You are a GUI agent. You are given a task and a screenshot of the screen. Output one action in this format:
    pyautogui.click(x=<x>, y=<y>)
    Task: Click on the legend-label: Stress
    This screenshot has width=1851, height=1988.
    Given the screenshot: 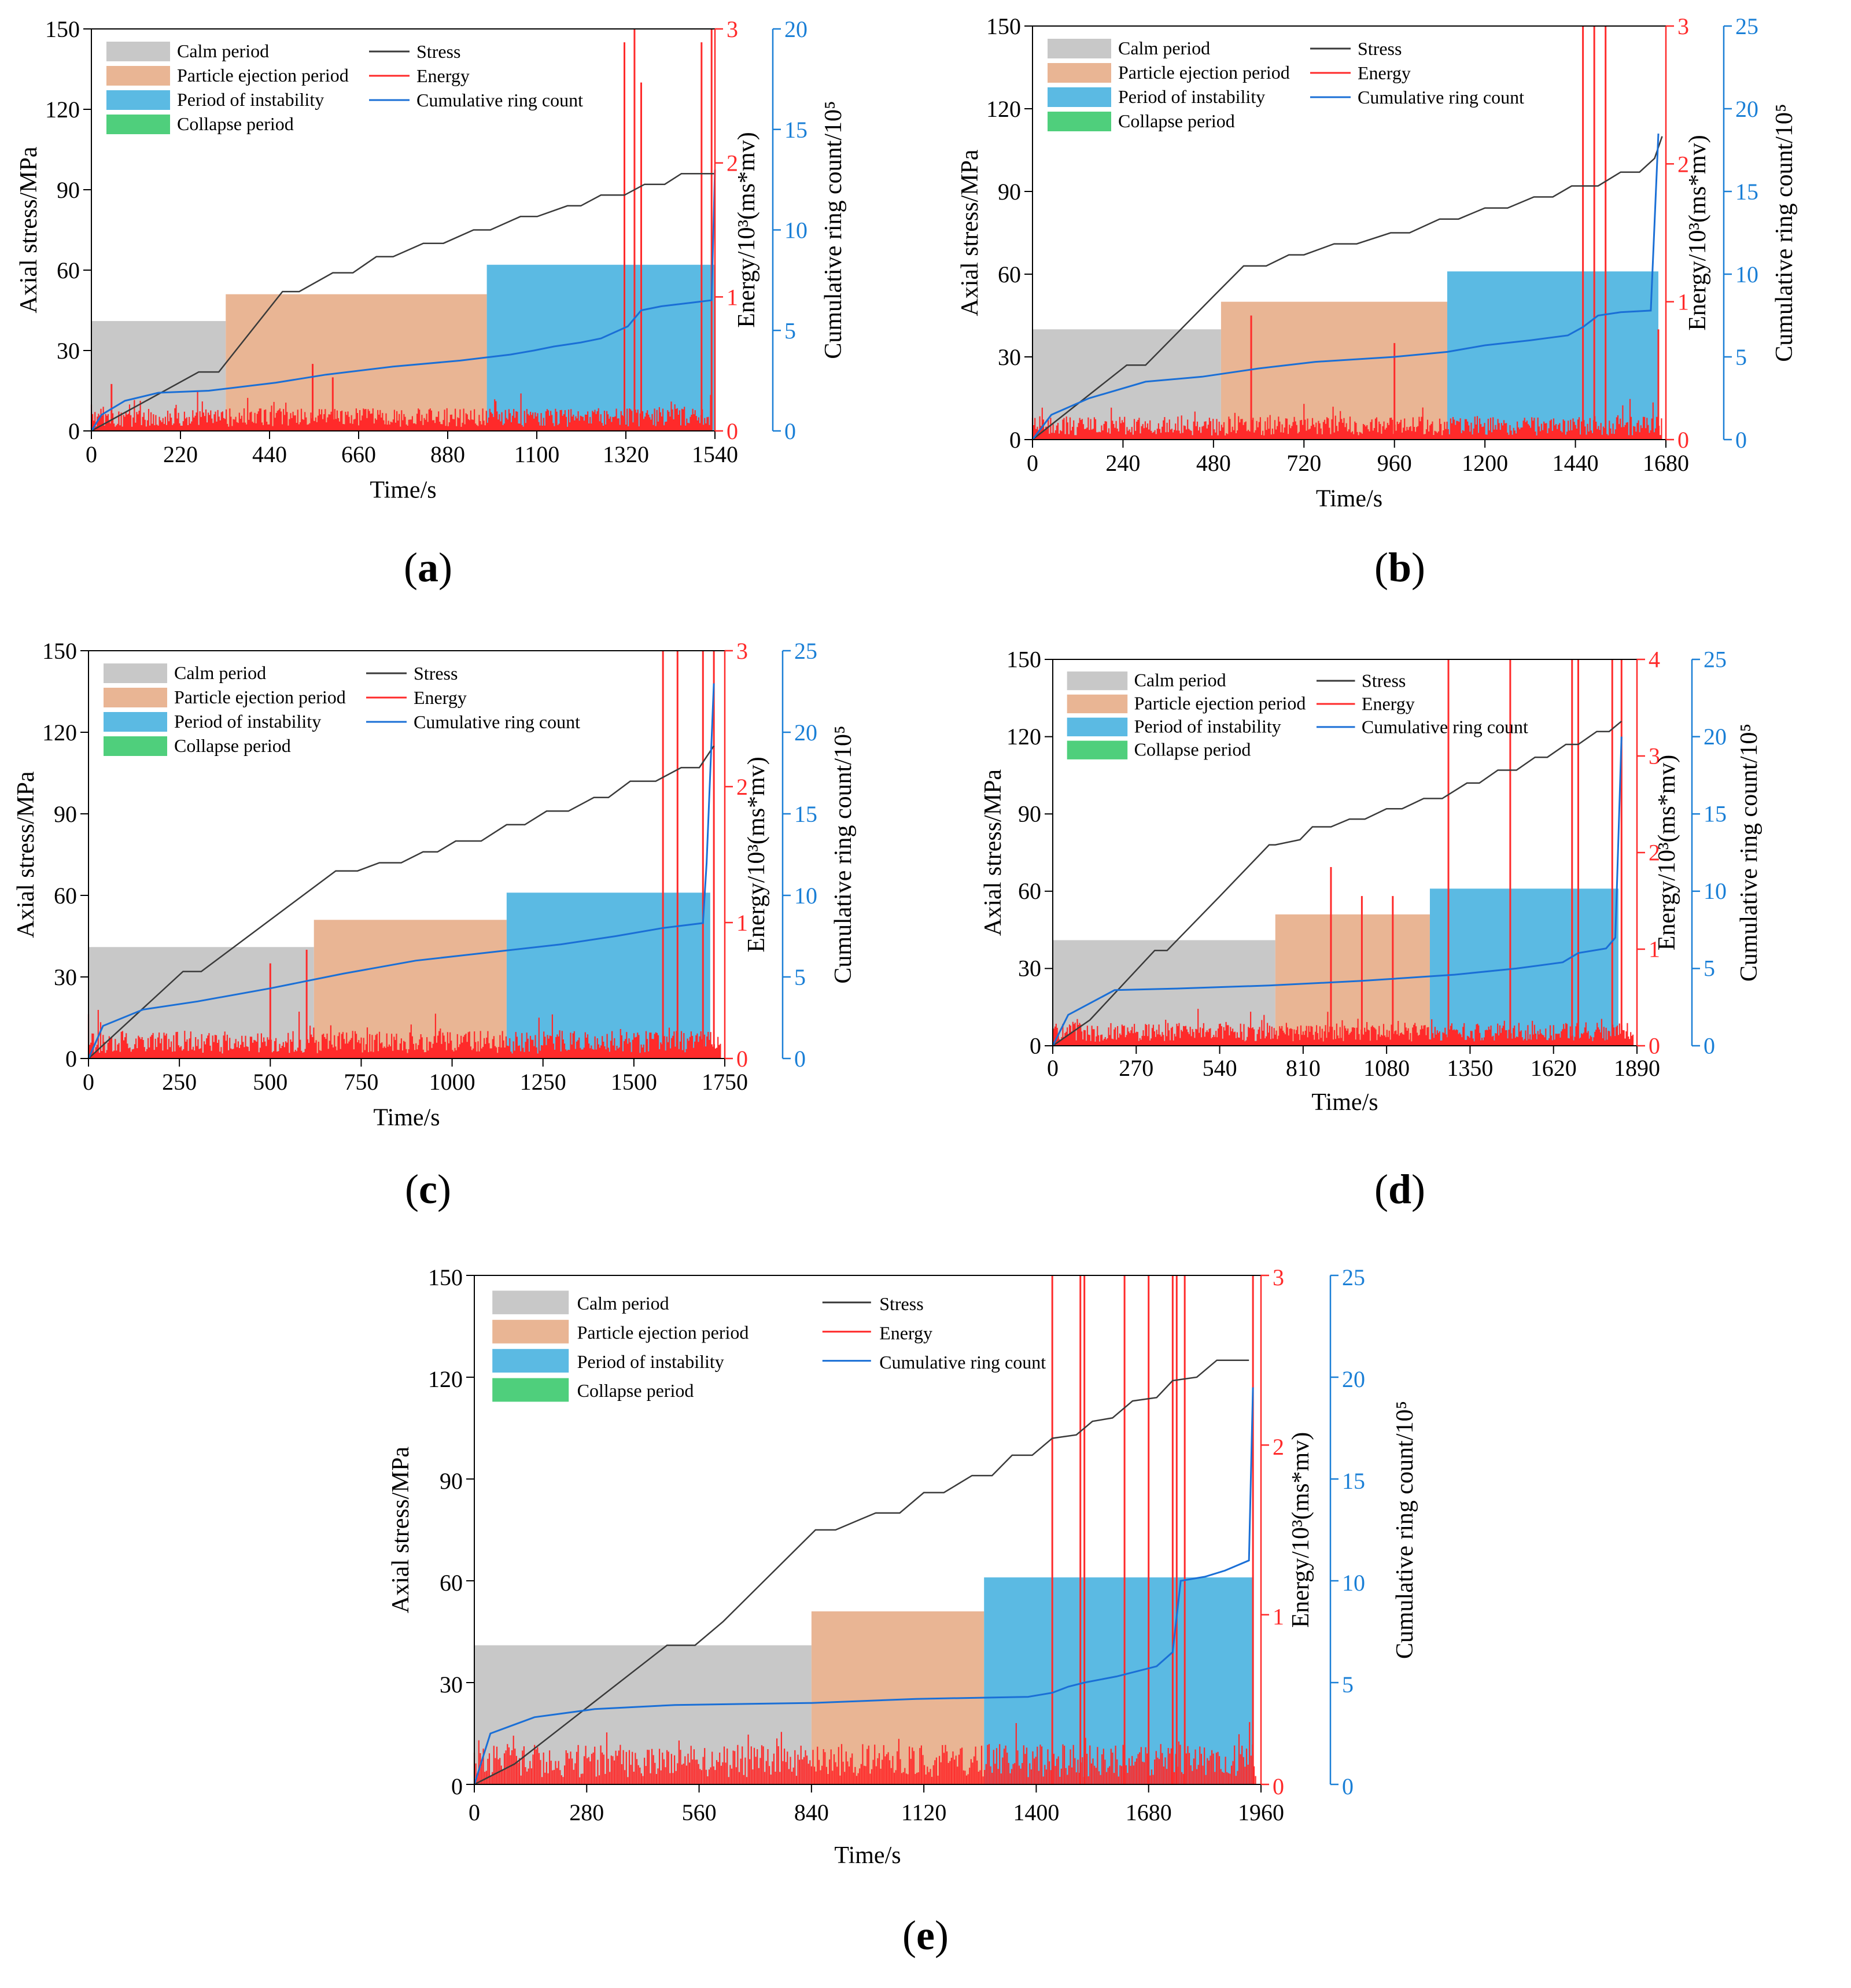 What is the action you would take?
    pyautogui.click(x=1380, y=48)
    